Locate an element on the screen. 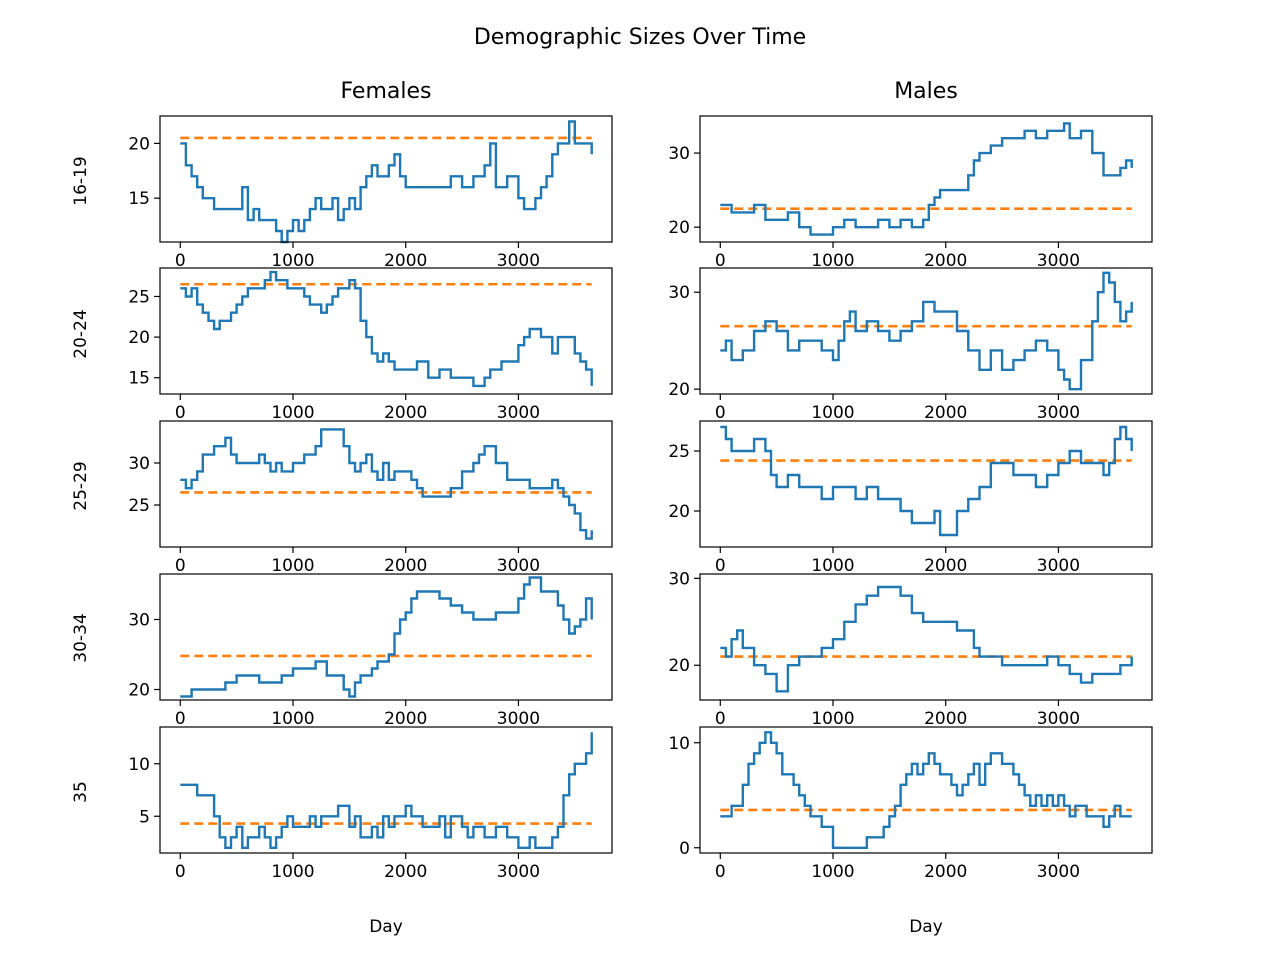  panel-females-20-24: 0 1000 2000 3000 15 20 25 is located at coordinates (370, 345).